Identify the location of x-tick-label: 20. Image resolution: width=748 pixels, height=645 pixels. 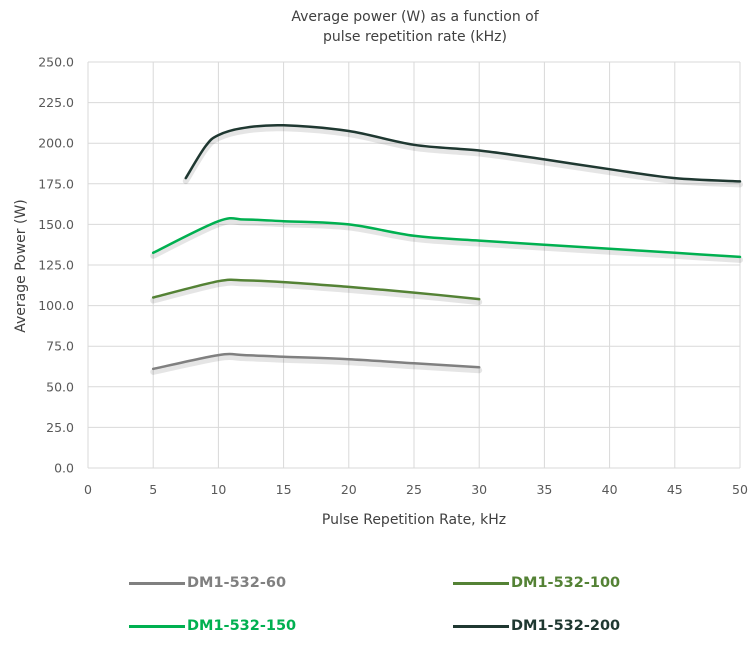
(349, 489).